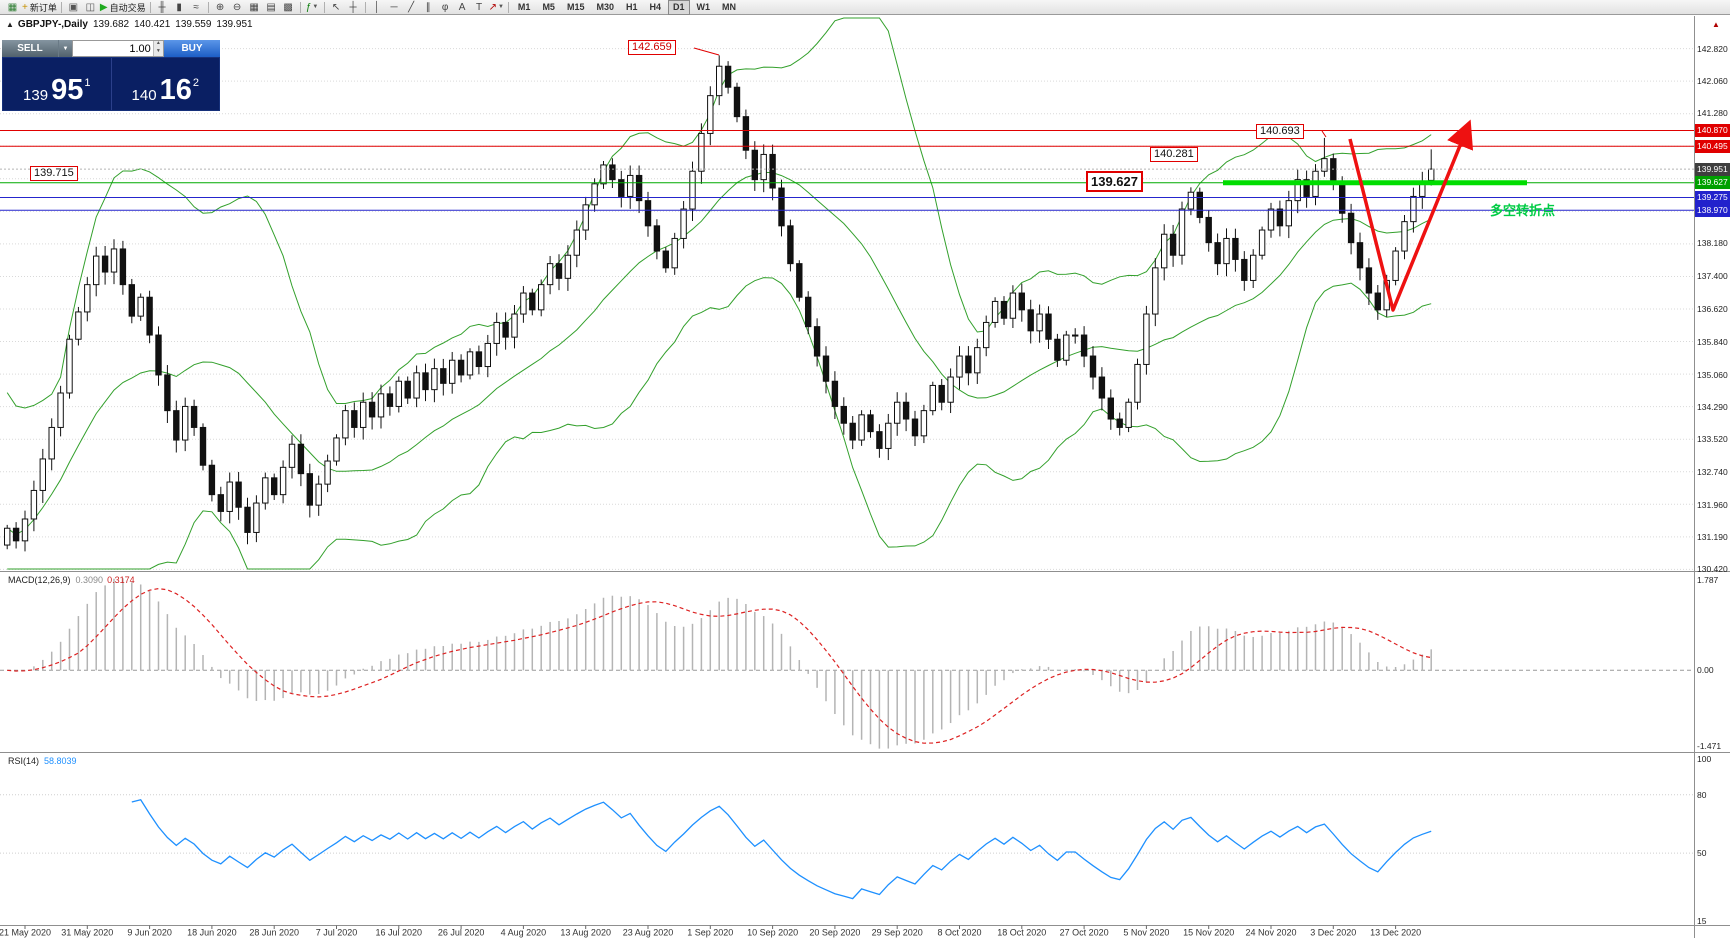 The image size is (1730, 938). I want to click on timeframe-mn: MN, so click(729, 6).